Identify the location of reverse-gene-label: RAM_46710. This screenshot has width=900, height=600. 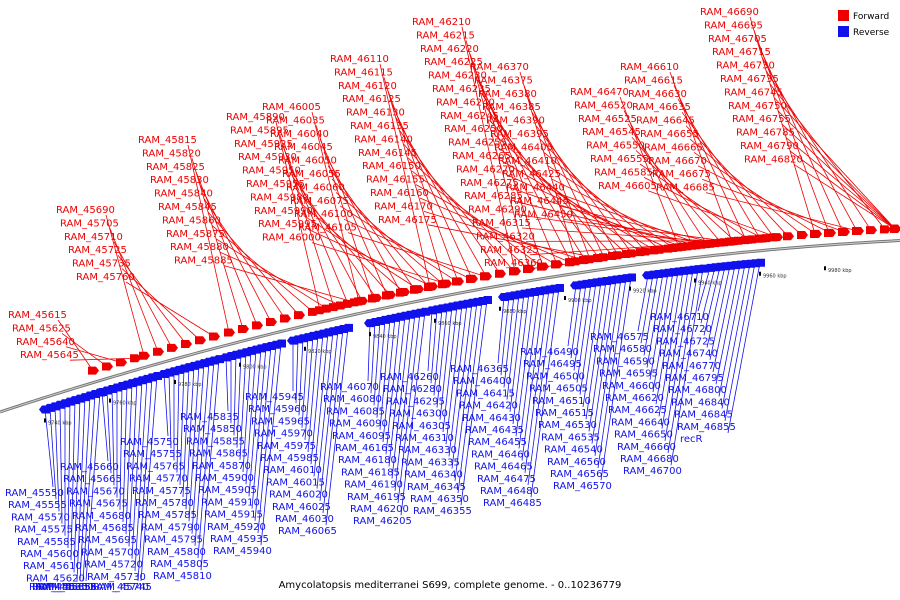
(679, 317).